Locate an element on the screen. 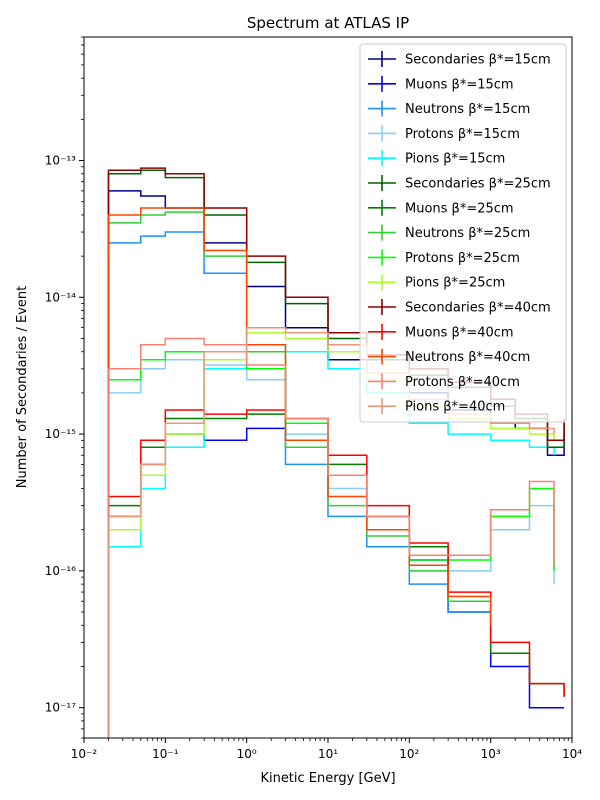 Image resolution: width=600 pixels, height=800 pixels. legend-label: Secondaries β*=15cm is located at coordinates (478, 60).